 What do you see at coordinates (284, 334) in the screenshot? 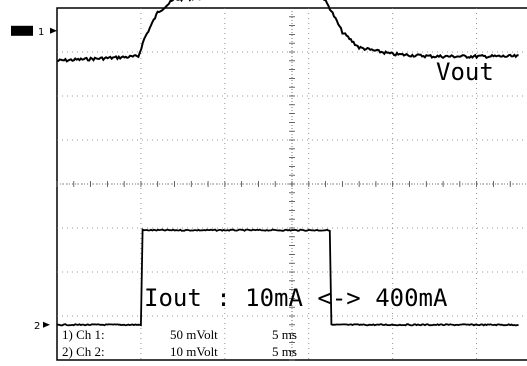
I see `ch1-time: 5 ms` at bounding box center [284, 334].